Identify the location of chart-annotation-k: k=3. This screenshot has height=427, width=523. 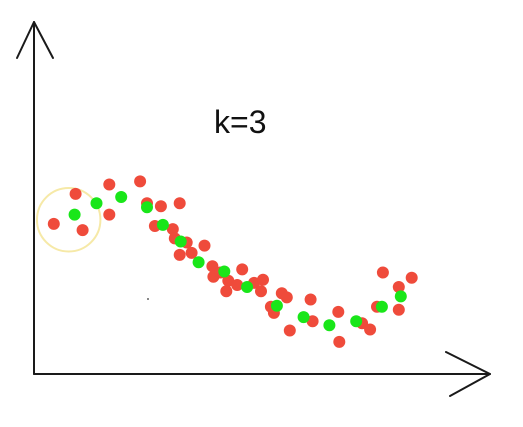
(240, 122).